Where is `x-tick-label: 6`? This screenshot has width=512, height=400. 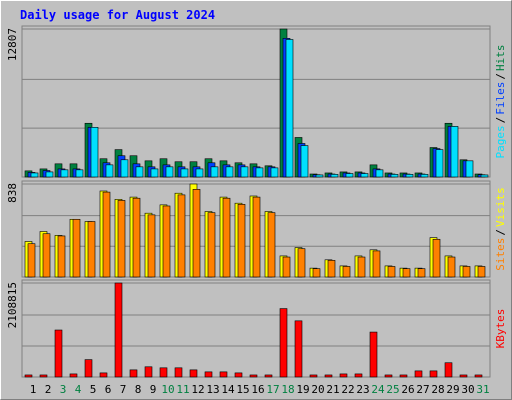 x-tick-label: 6 is located at coordinates (108, 389).